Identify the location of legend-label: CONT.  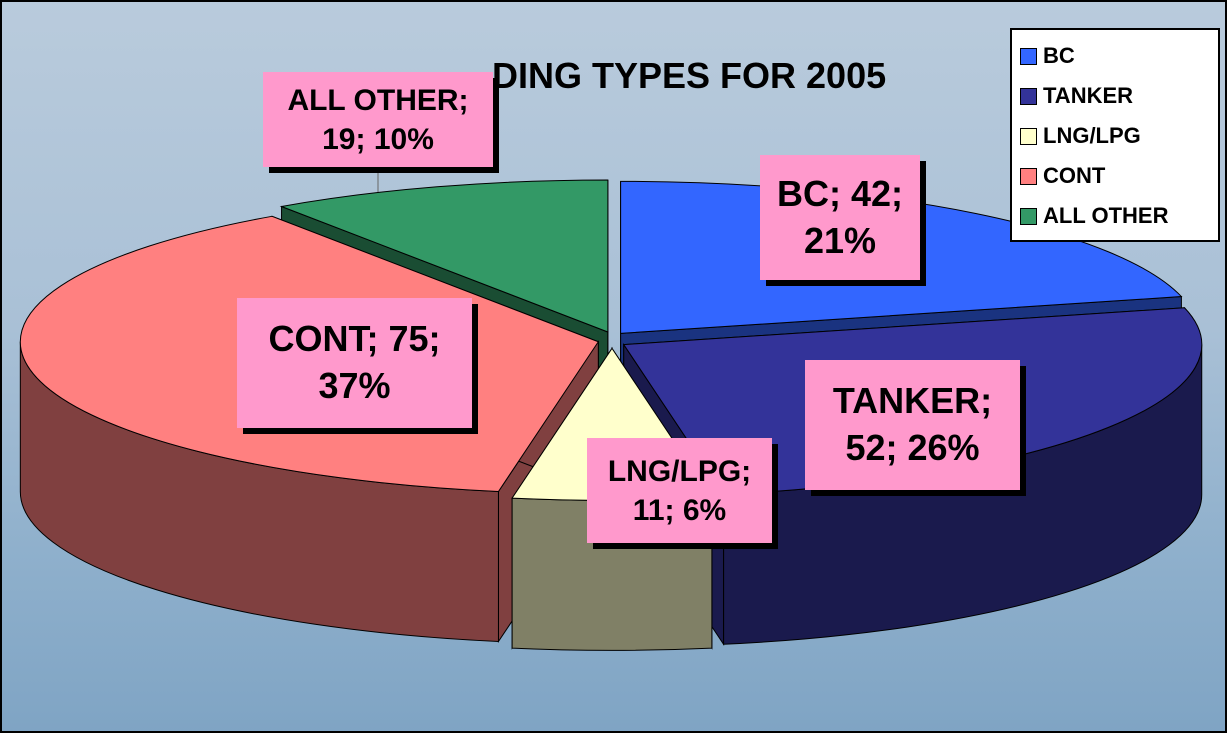
(1074, 175).